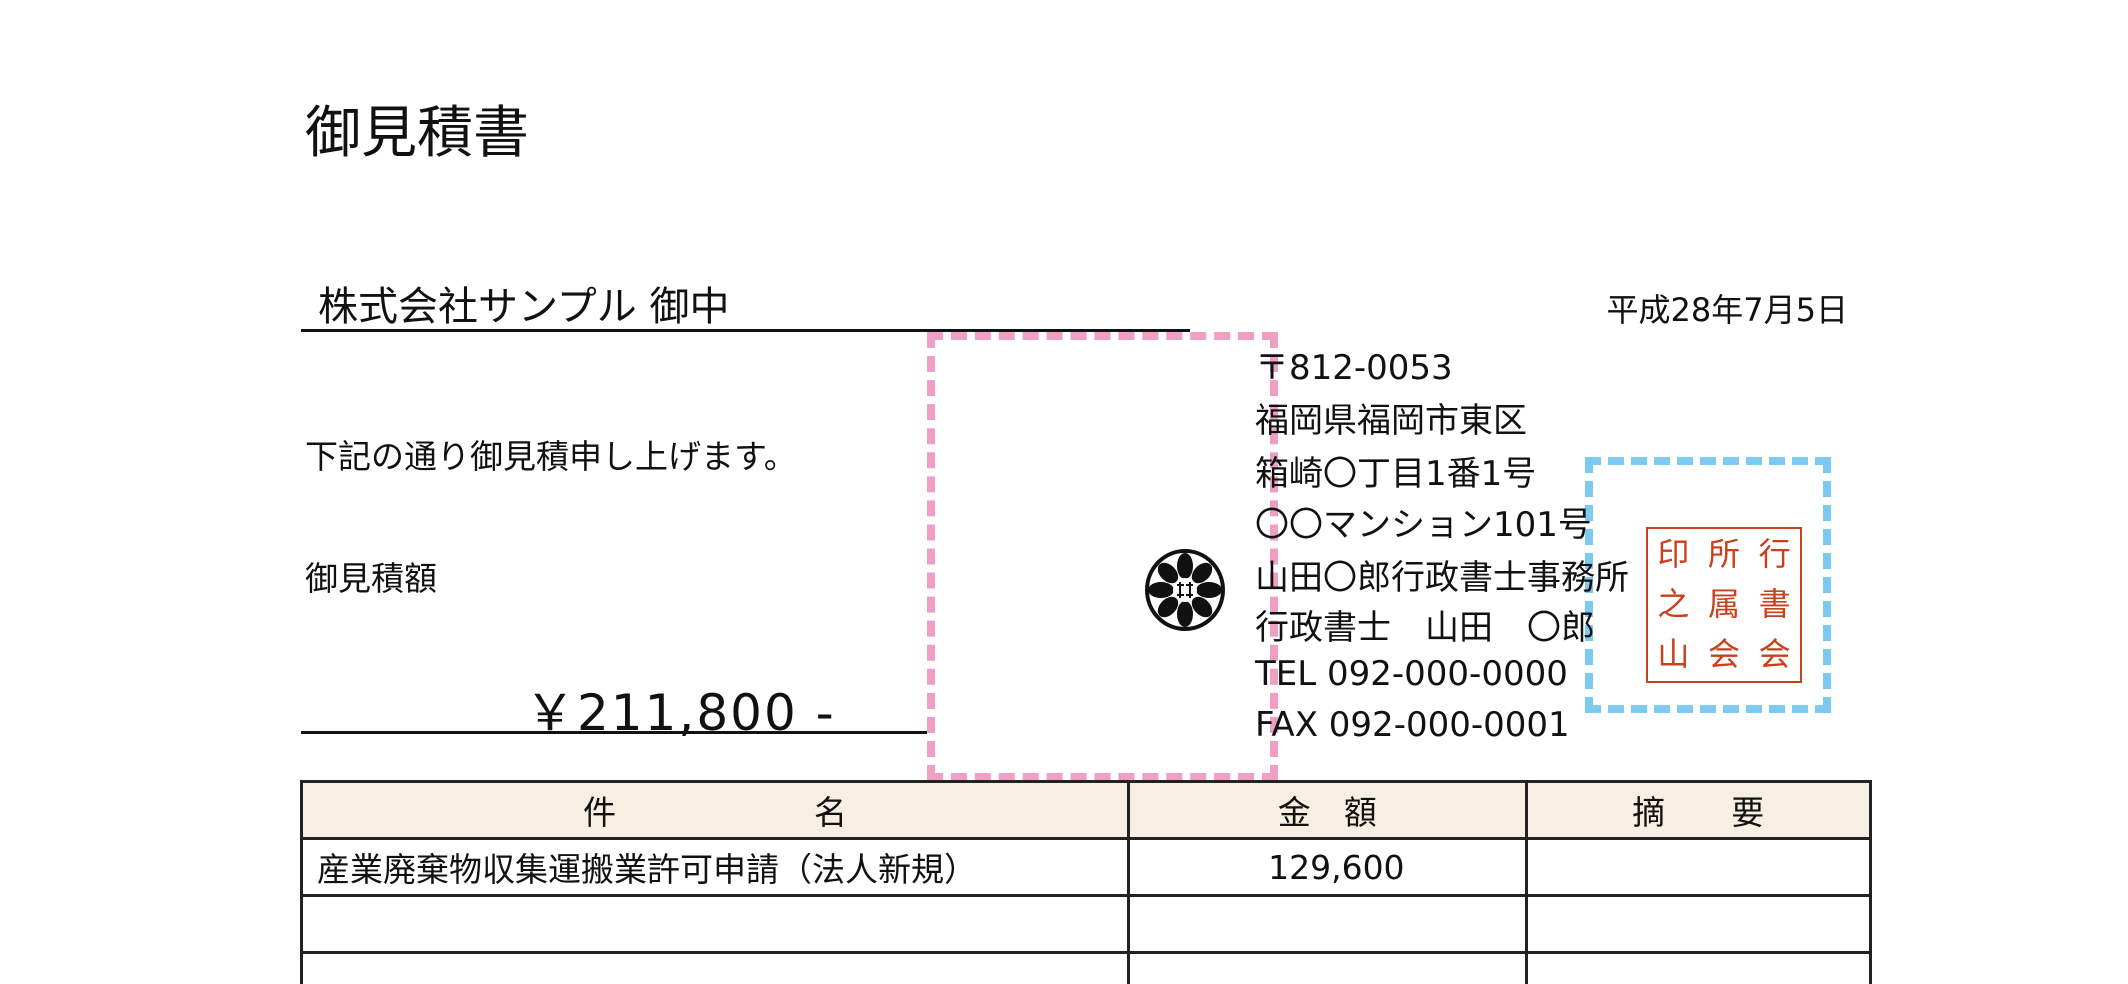 Image resolution: width=2128 pixels, height=984 pixels. What do you see at coordinates (1327, 924) in the screenshot?
I see `cell-amount` at bounding box center [1327, 924].